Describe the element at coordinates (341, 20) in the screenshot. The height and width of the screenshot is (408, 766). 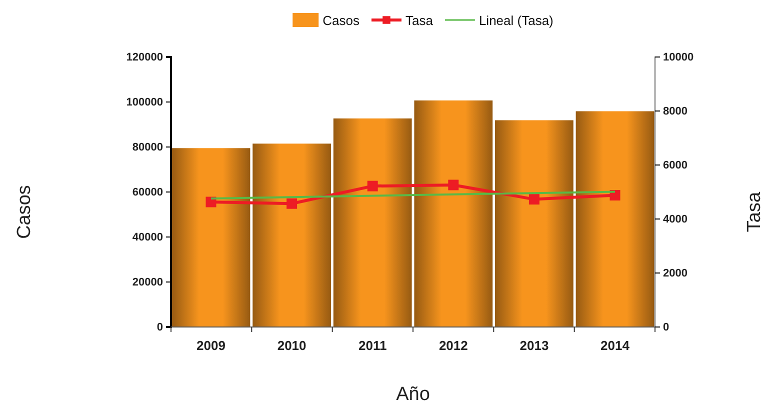
I see `legend-label: Casos` at that location.